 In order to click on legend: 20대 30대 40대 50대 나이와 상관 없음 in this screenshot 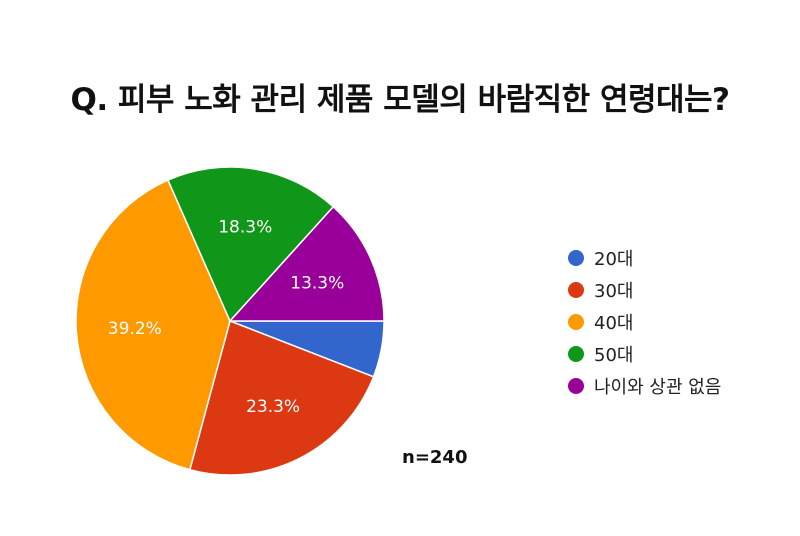, I will do `click(644, 322)`.